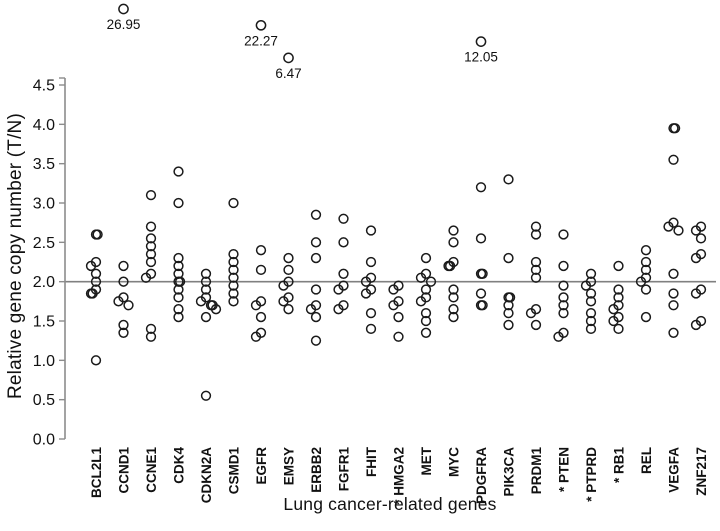  I want to click on gene-label: PIK3CA, so click(509, 472).